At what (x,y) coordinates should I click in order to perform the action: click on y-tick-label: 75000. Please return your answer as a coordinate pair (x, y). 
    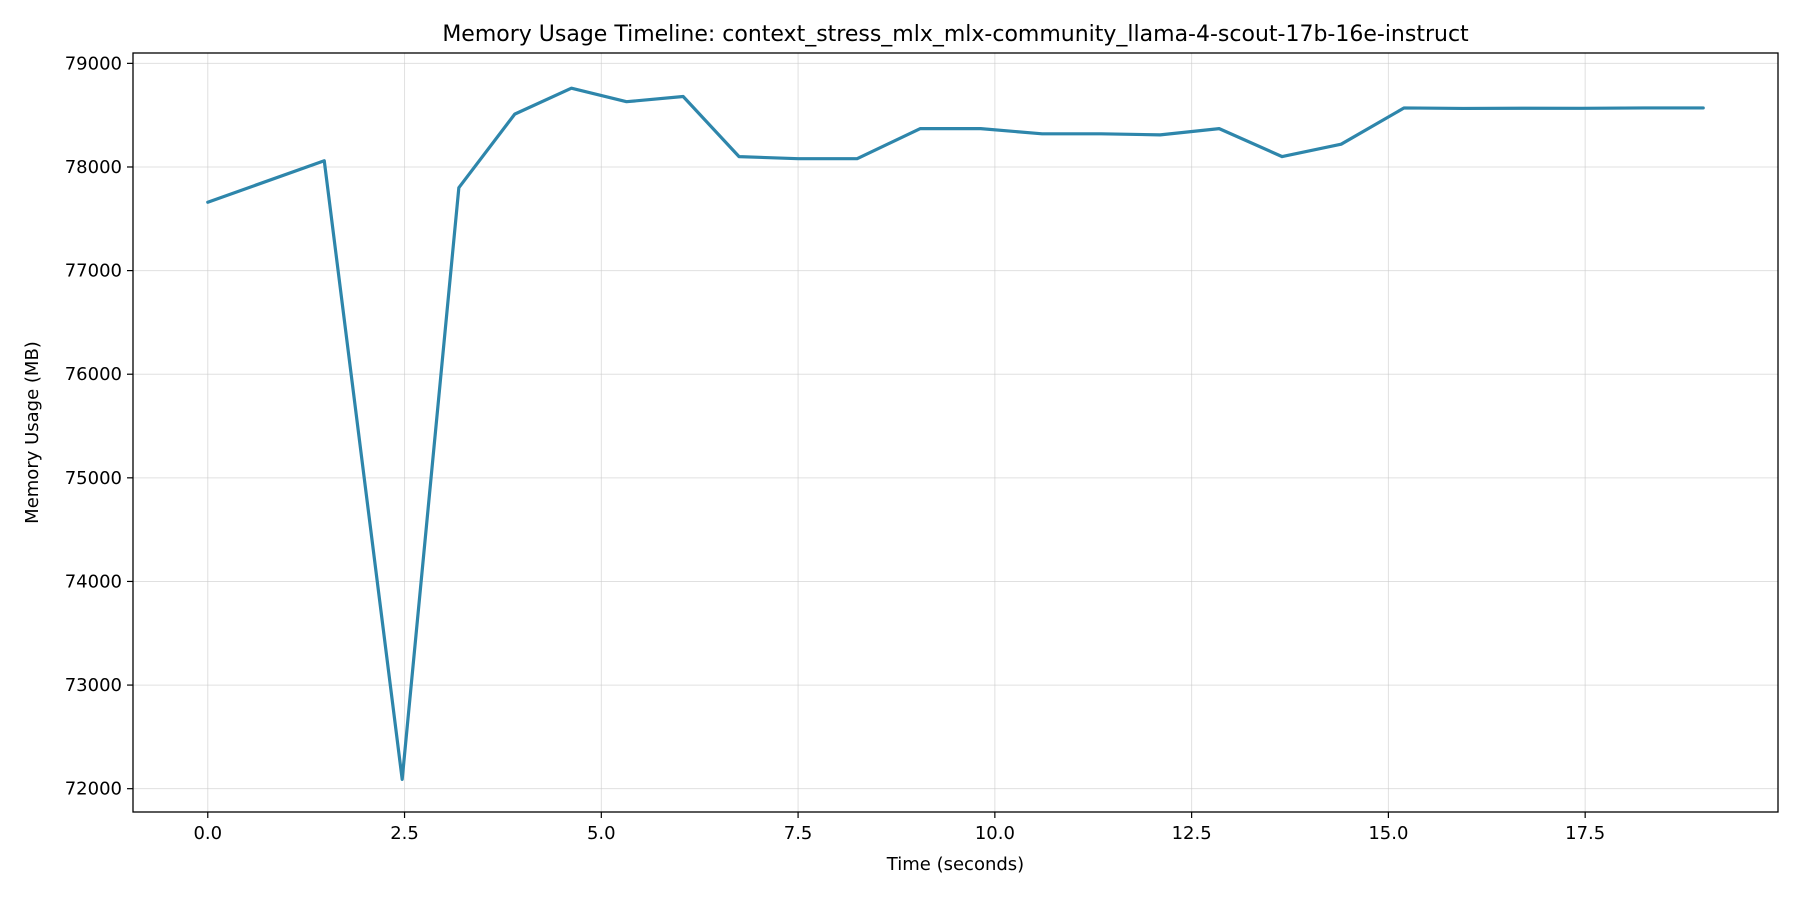
    Looking at the image, I should click on (93, 478).